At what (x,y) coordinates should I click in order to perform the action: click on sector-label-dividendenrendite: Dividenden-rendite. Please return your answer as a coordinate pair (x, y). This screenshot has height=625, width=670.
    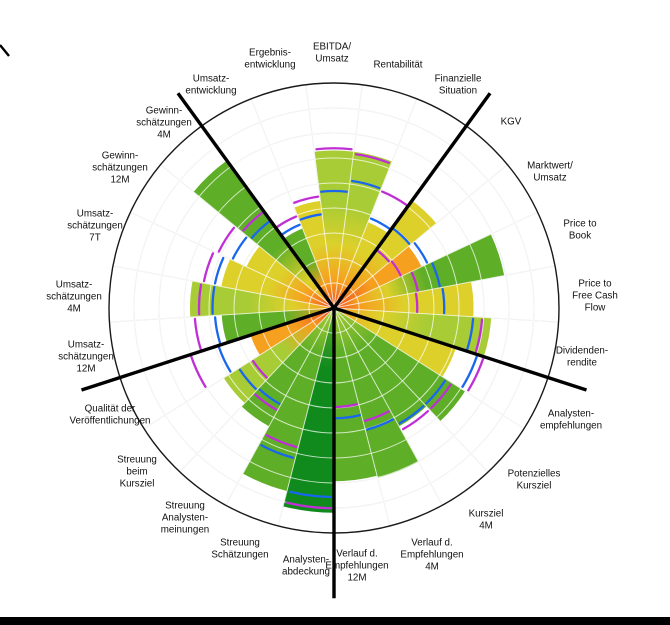
    Looking at the image, I should click on (582, 357).